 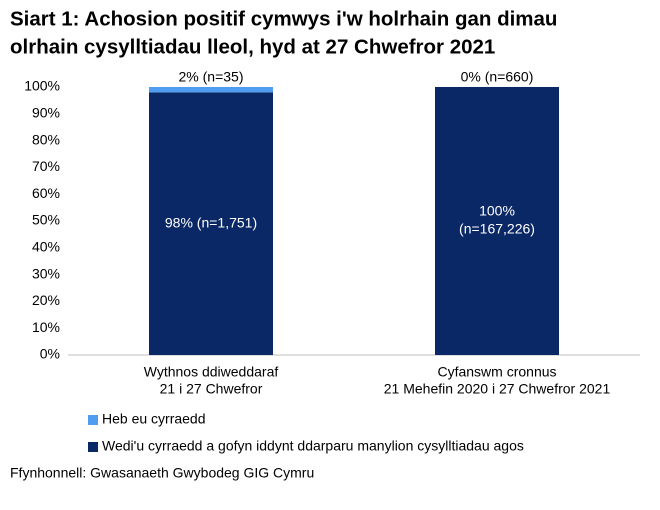 What do you see at coordinates (50, 354) in the screenshot?
I see `y-tick-label: 0%` at bounding box center [50, 354].